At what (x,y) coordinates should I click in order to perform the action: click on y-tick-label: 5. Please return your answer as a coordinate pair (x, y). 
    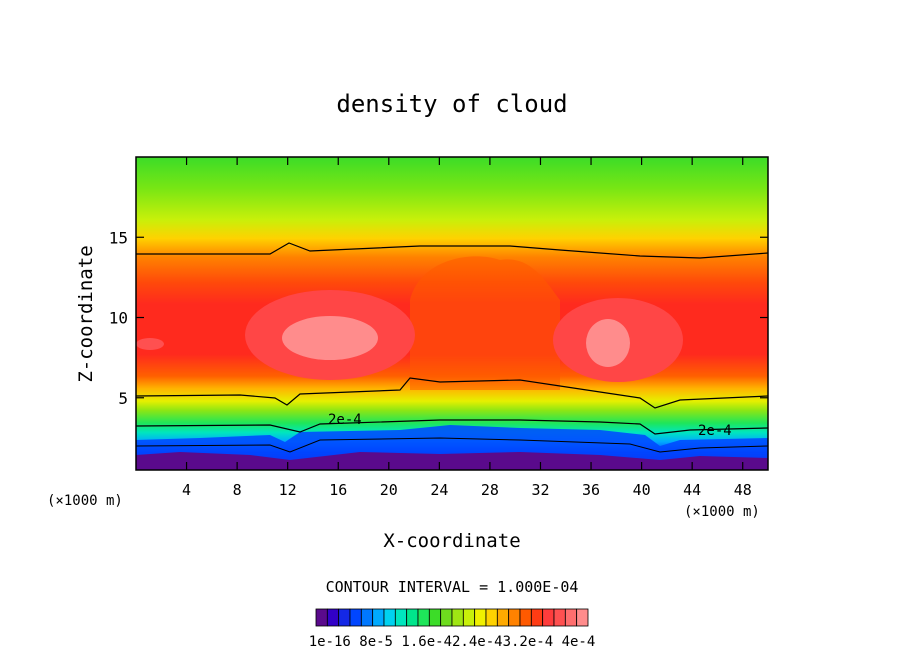
    Looking at the image, I should click on (123, 398).